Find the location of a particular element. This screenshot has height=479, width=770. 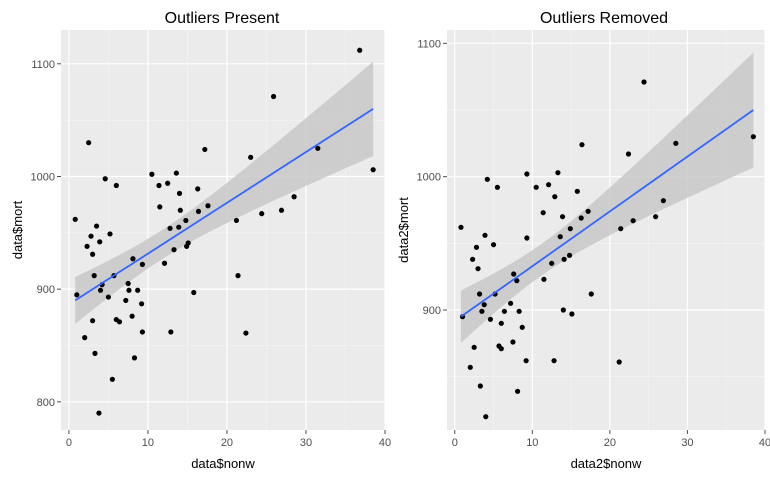

left-chart-title: Outliers Present is located at coordinates (222, 18).